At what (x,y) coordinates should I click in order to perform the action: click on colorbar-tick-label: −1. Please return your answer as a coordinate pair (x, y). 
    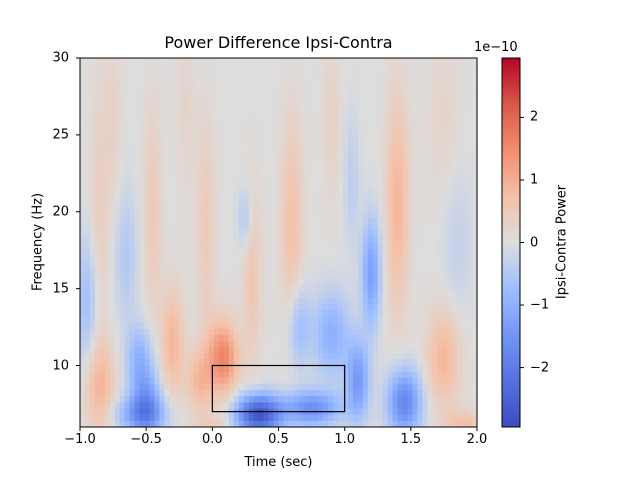
    Looking at the image, I should click on (540, 305).